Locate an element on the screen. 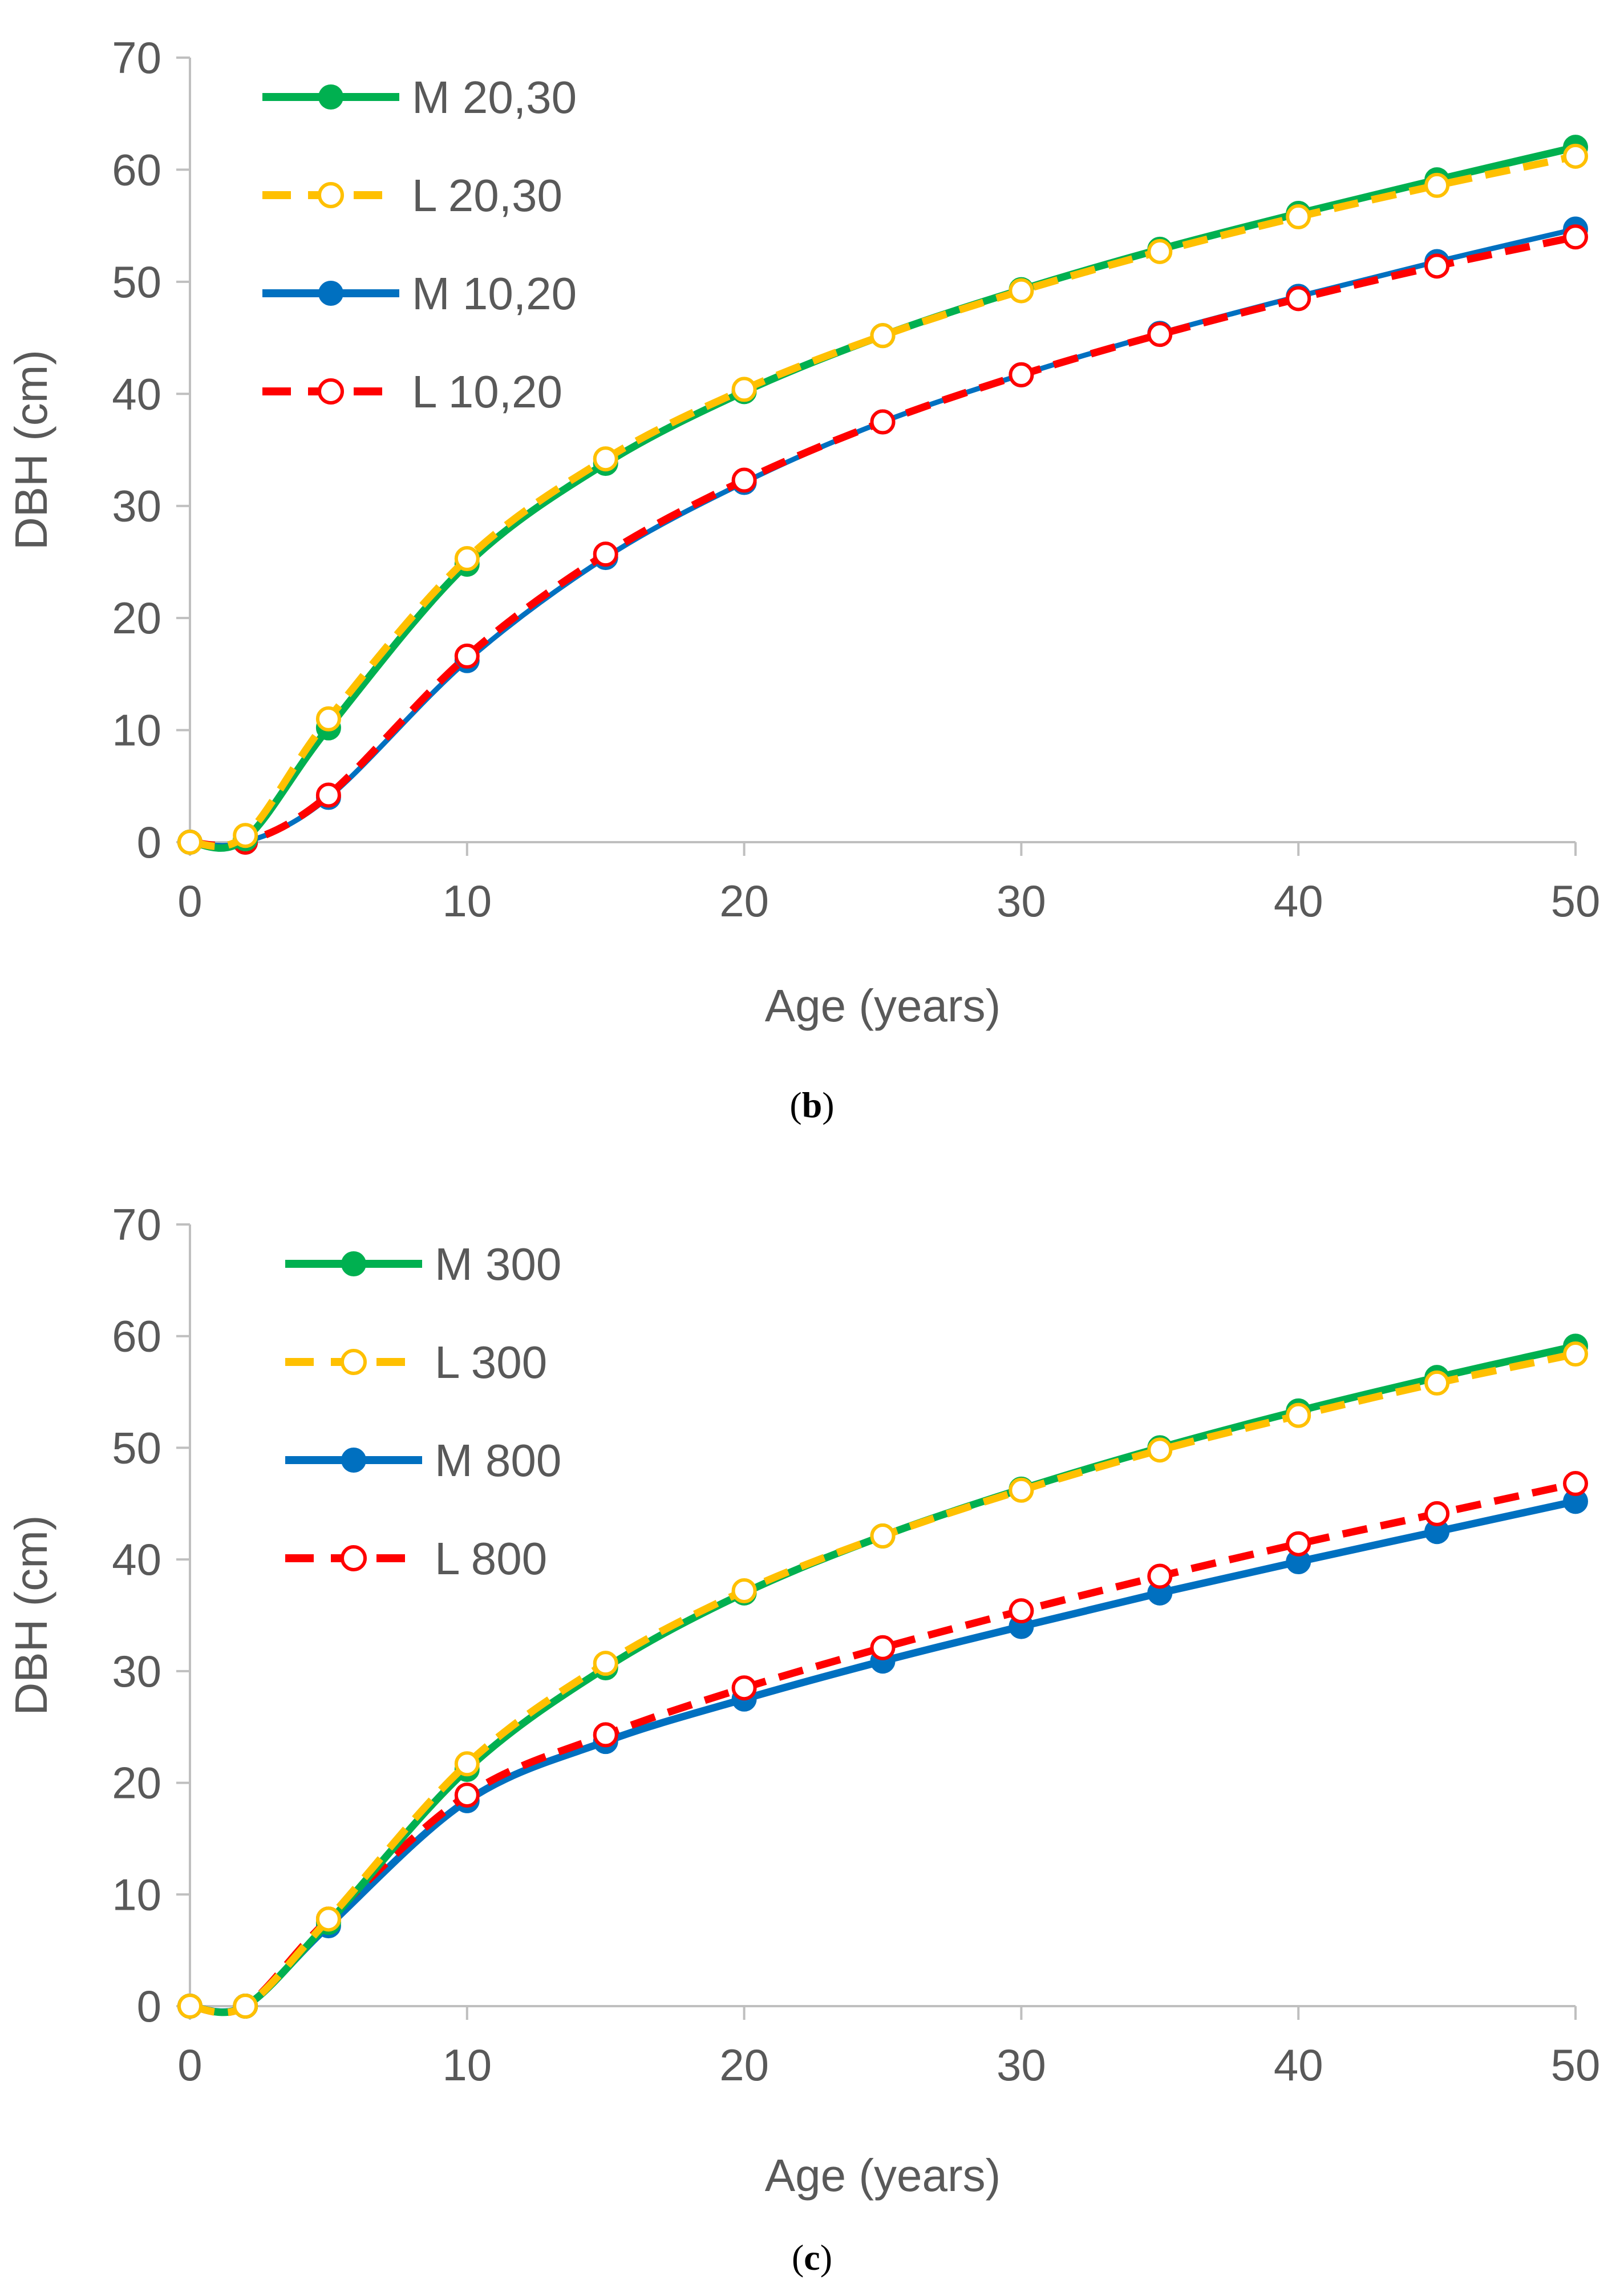 The image size is (1624, 2292). legend-label: M 20,30 is located at coordinates (494, 98).